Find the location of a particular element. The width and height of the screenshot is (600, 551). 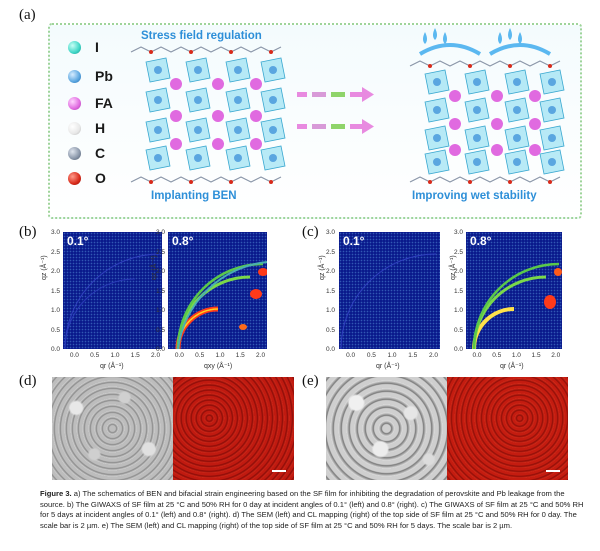

carbon-ball-icon is located at coordinates (74, 153).